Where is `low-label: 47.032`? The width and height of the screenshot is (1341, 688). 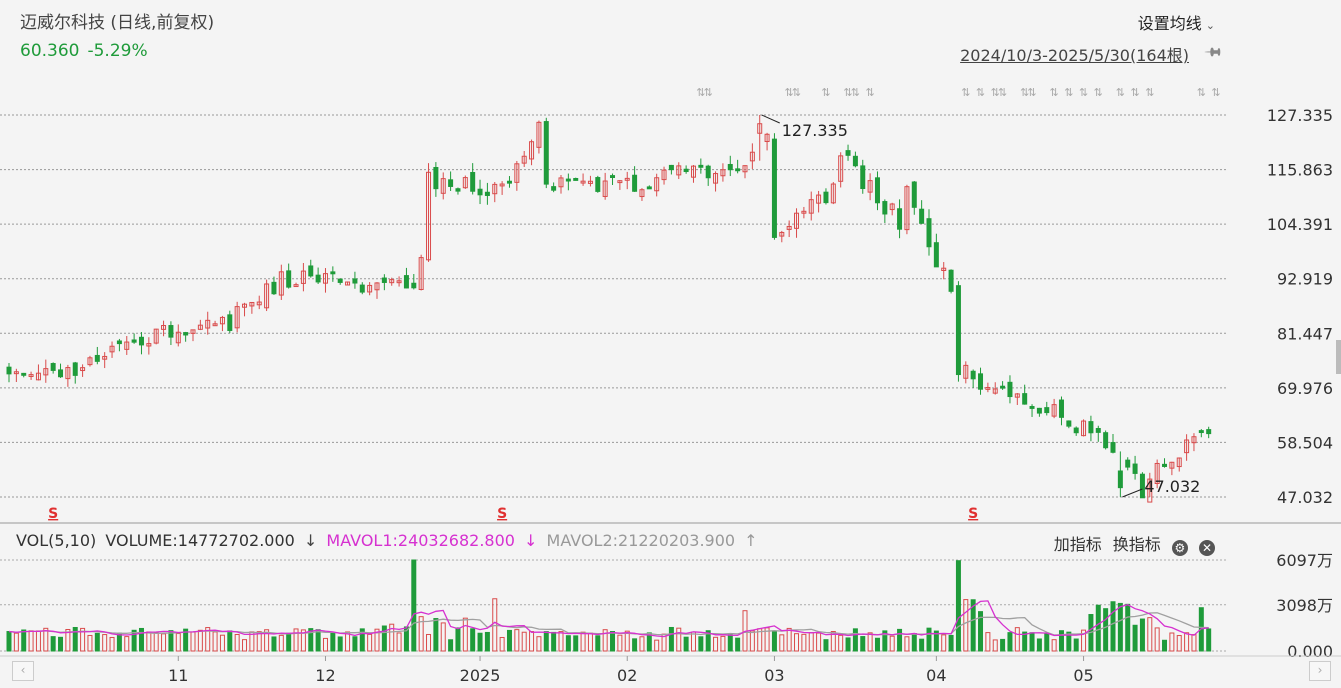 low-label: 47.032 is located at coordinates (1172, 486).